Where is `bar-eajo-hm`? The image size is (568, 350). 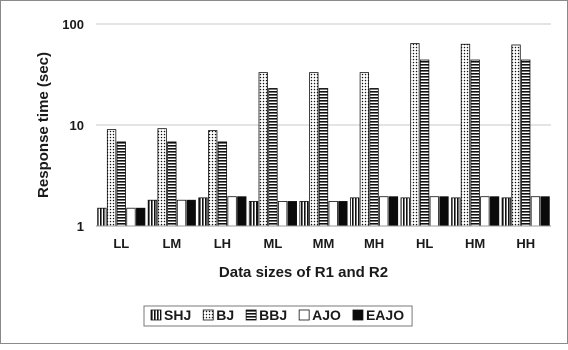
bar-eajo-hm is located at coordinates (494, 211).